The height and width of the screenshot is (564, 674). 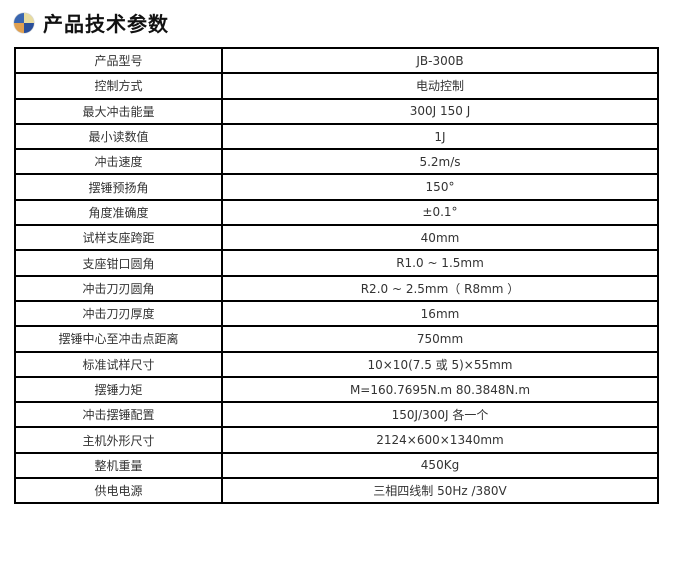 What do you see at coordinates (119, 364) in the screenshot?
I see `spec-label: 标准试样尺寸` at bounding box center [119, 364].